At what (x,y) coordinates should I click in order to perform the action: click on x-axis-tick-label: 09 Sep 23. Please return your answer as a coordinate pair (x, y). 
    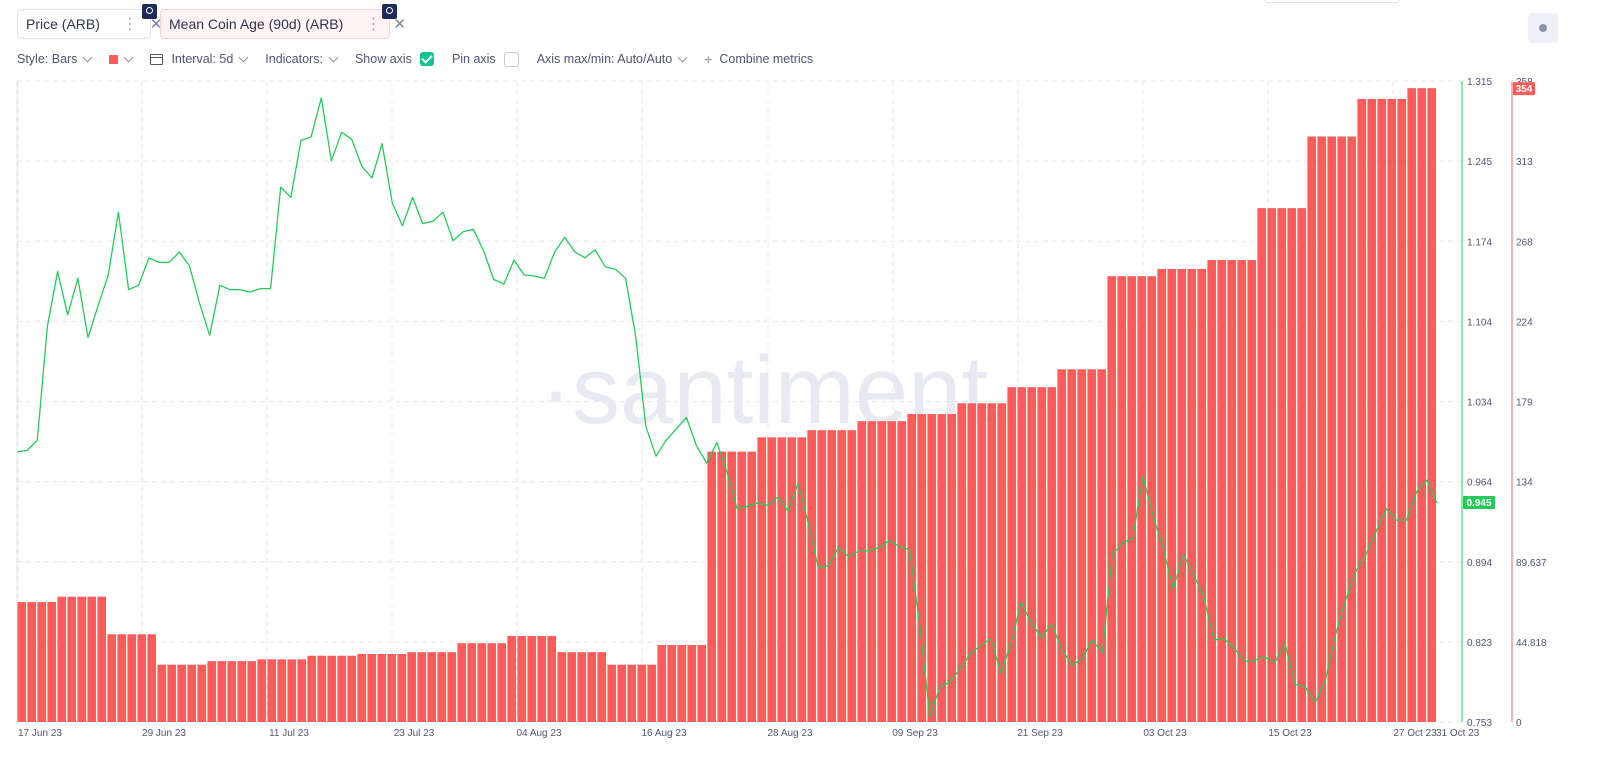
    Looking at the image, I should click on (915, 733).